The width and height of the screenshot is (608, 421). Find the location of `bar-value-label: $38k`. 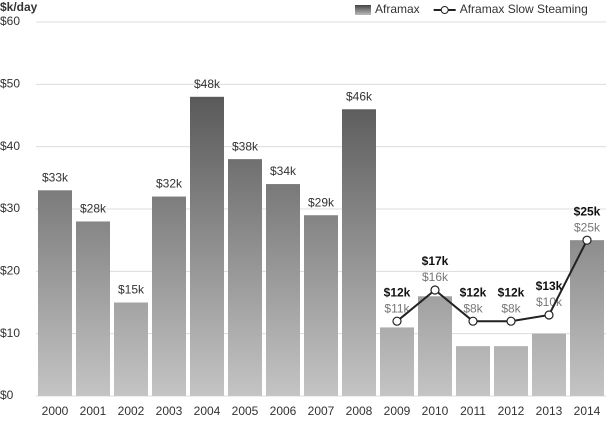

bar-value-label: $38k is located at coordinates (245, 146).